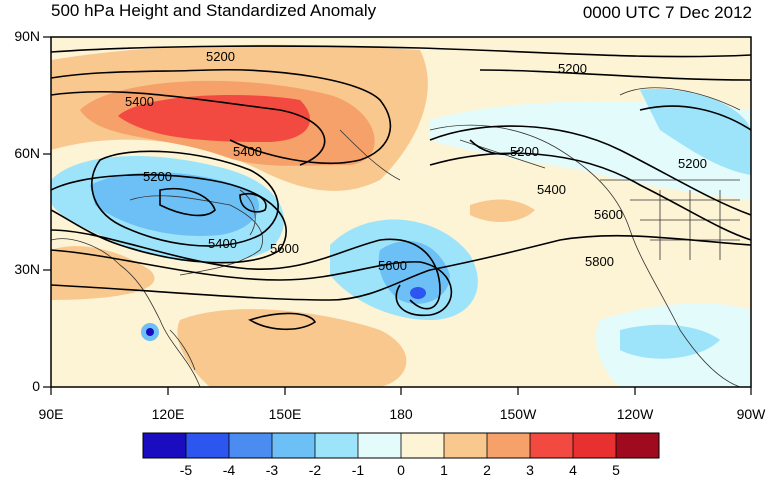 The height and width of the screenshot is (488, 768). What do you see at coordinates (616, 470) in the screenshot?
I see `colorbar-label: 5` at bounding box center [616, 470].